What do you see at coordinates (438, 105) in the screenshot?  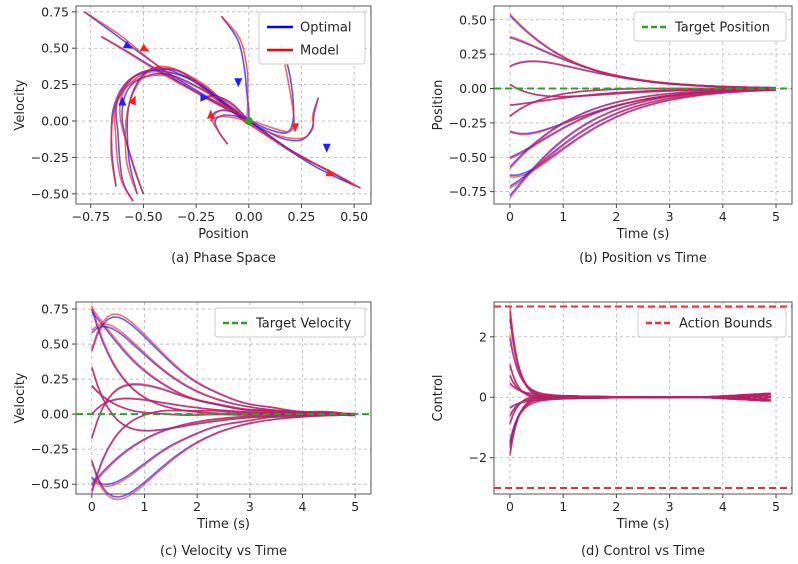 I see `y-axis-label: Position` at bounding box center [438, 105].